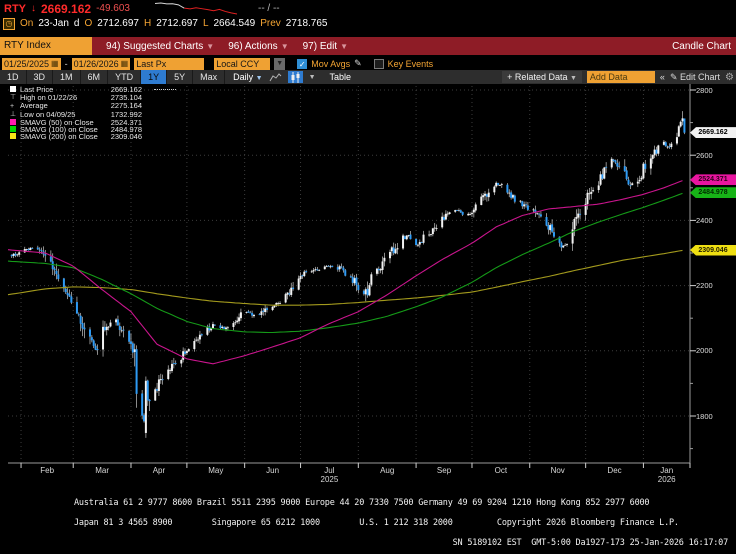  Describe the element at coordinates (126, 97) in the screenshot. I see `legend-value: 2735.104` at that location.